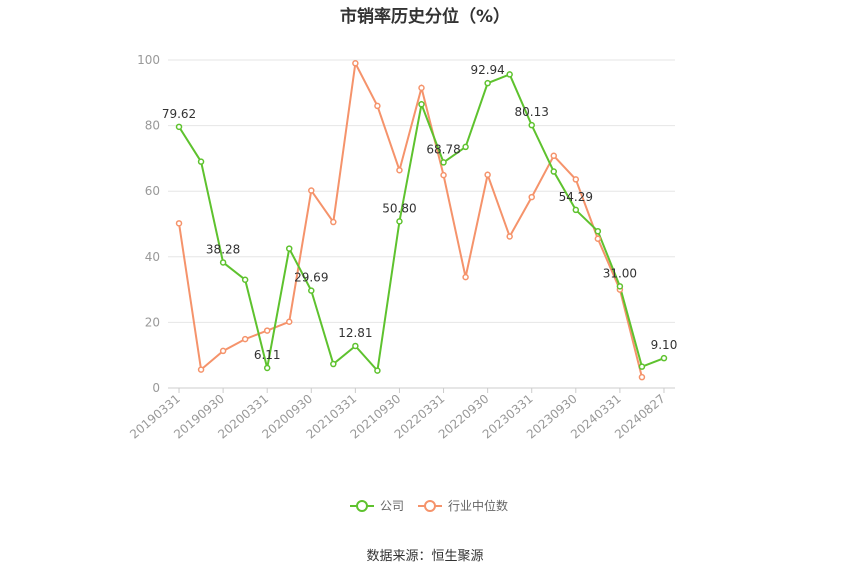 The width and height of the screenshot is (850, 575). What do you see at coordinates (148, 224) in the screenshot?
I see `y-axis: 0 20 40 60 80 100` at bounding box center [148, 224].